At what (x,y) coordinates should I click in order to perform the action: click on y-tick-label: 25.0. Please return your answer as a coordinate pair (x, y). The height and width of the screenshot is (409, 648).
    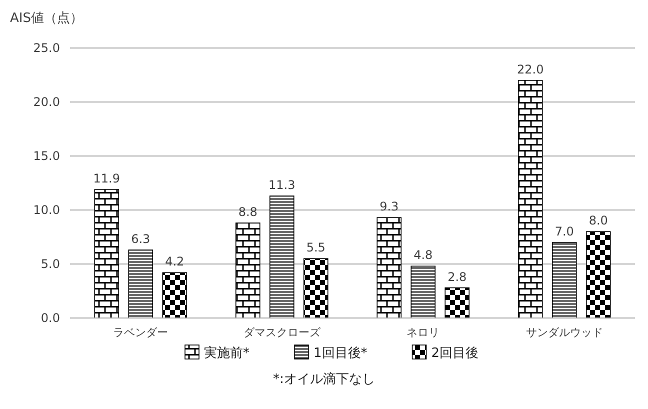
    Looking at the image, I should click on (46, 48).